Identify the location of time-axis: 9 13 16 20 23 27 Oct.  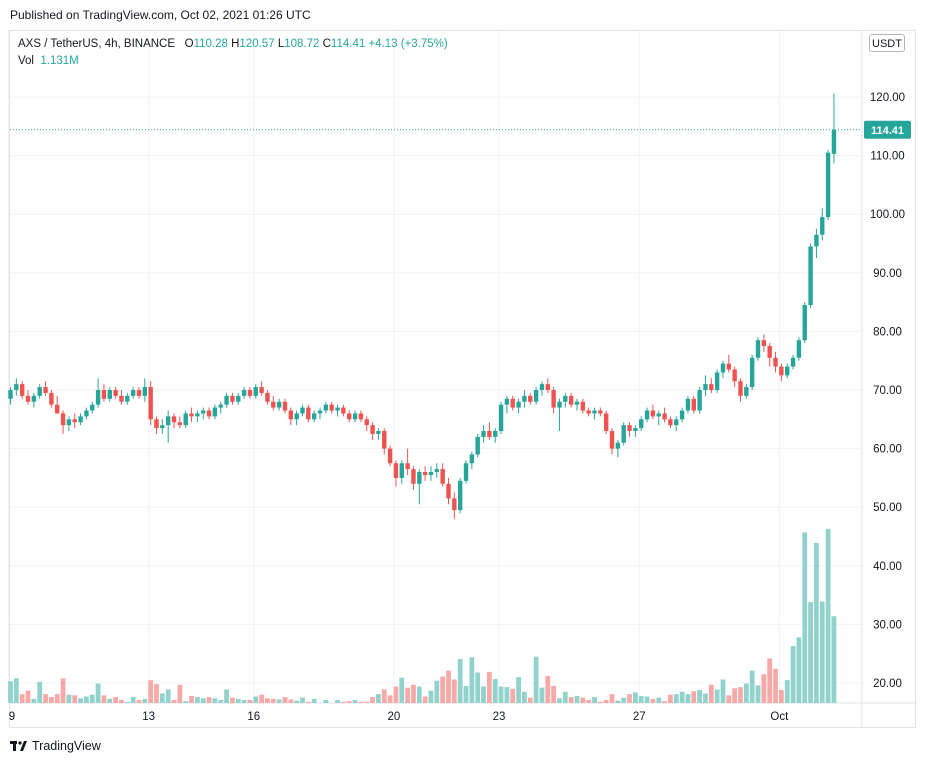
(399, 717).